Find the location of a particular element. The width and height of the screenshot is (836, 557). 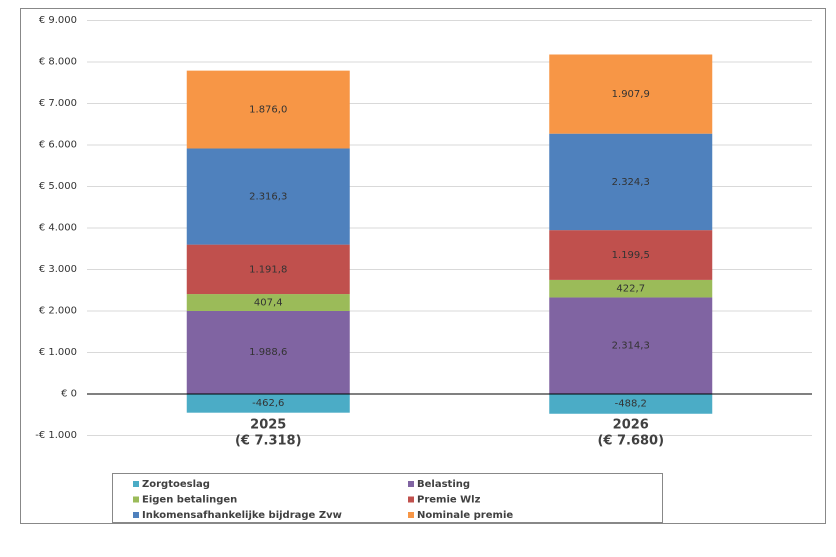

y-tick-label: € 6.000 is located at coordinates (58, 145).